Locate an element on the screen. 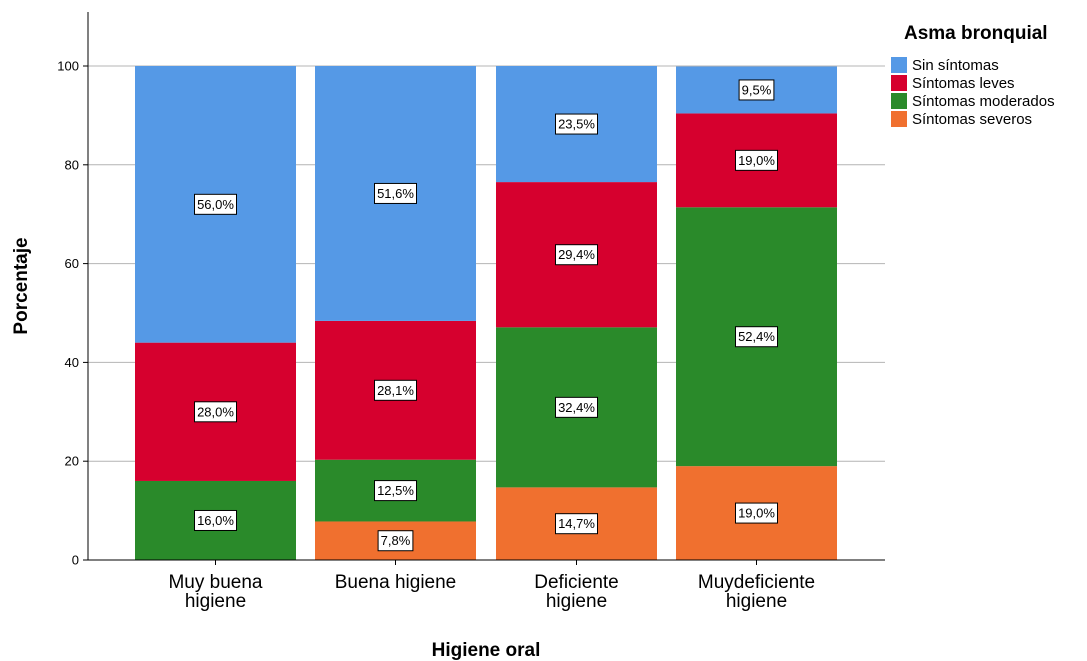 Image resolution: width=1087 pixels, height=661 pixels. y-tick-label: 80 is located at coordinates (72, 164).